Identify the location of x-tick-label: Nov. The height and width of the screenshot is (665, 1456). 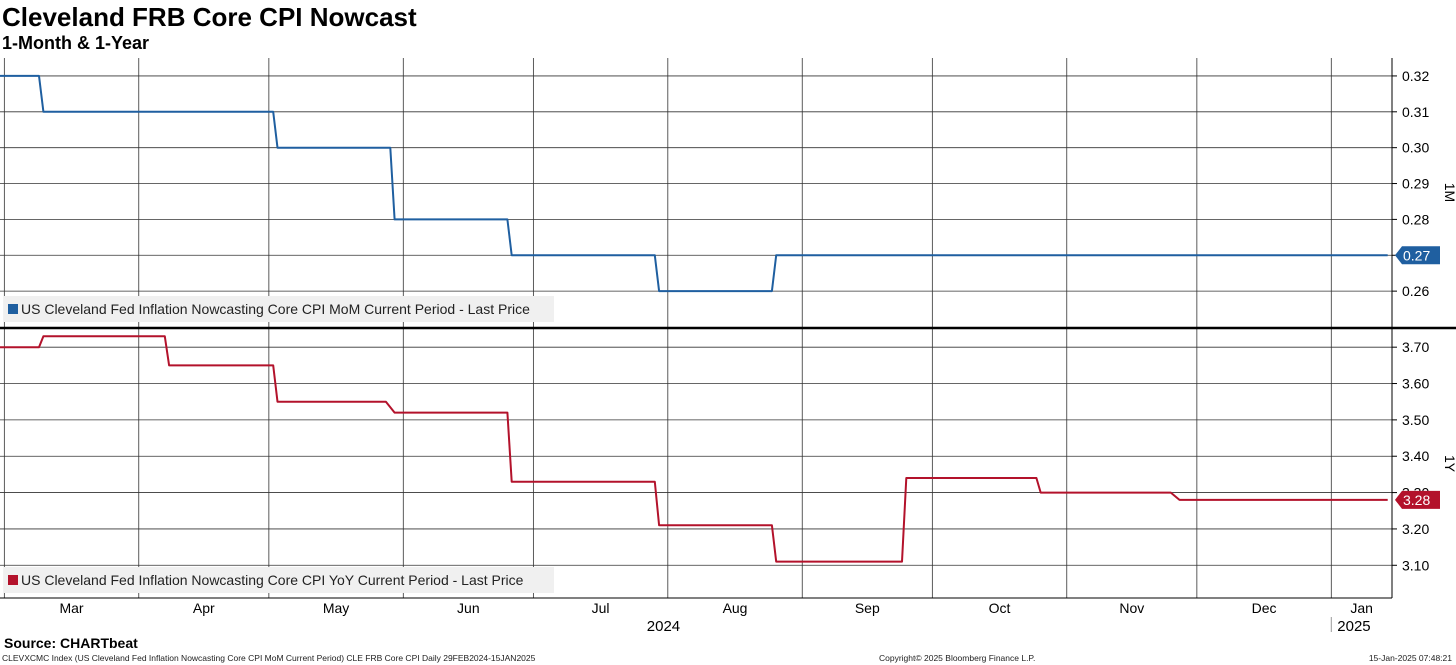
(1131, 608).